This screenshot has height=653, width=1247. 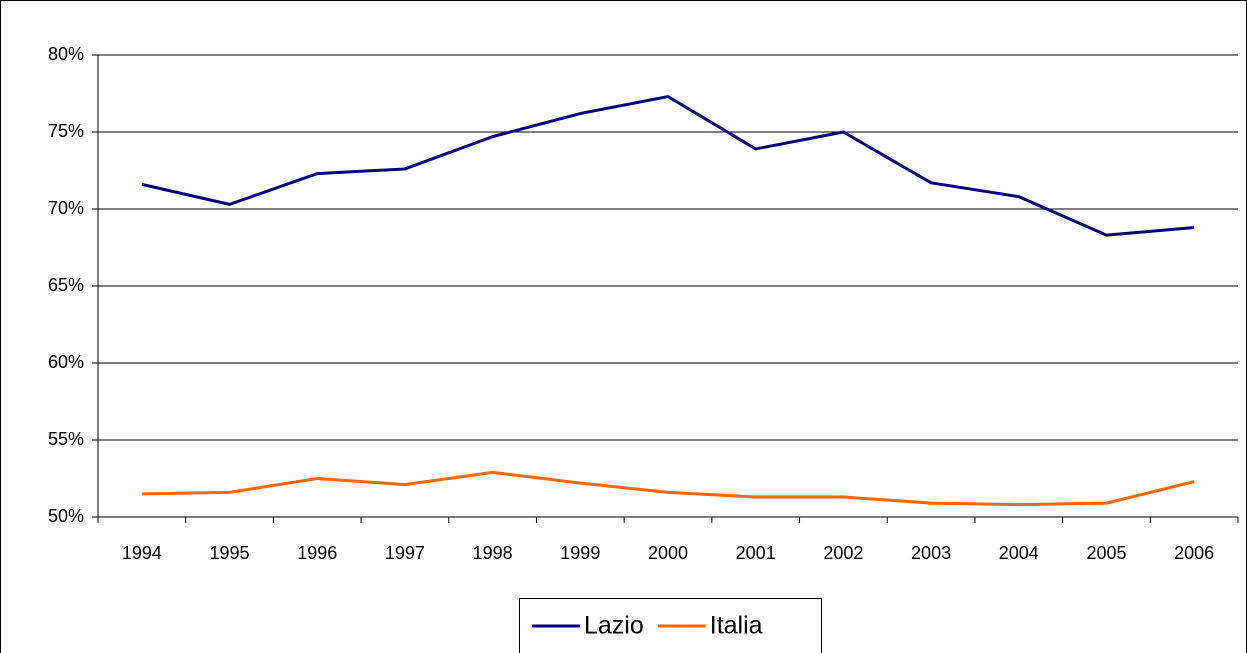 I want to click on y-tick-label: 65%, so click(x=66, y=285).